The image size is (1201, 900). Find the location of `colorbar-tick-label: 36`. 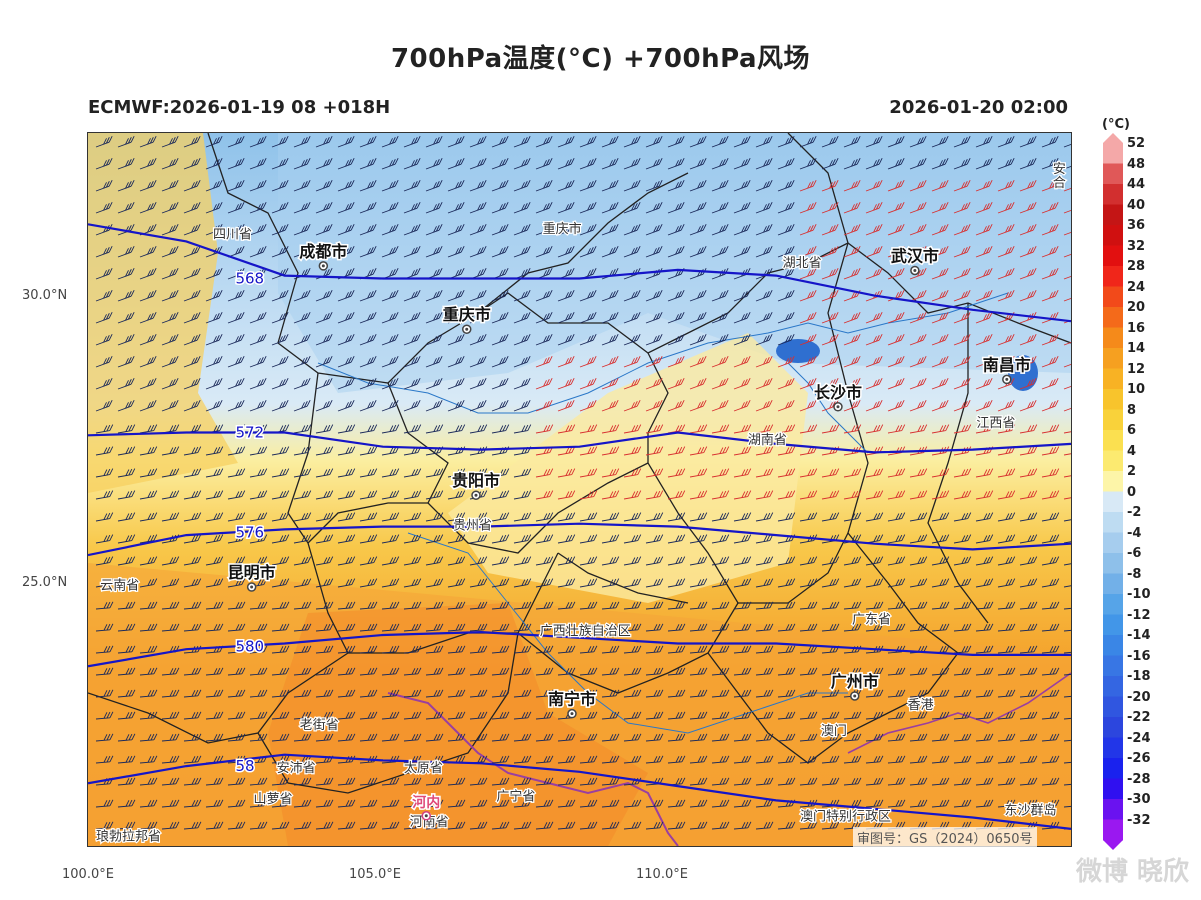

colorbar-tick-label: 36 is located at coordinates (1136, 225).